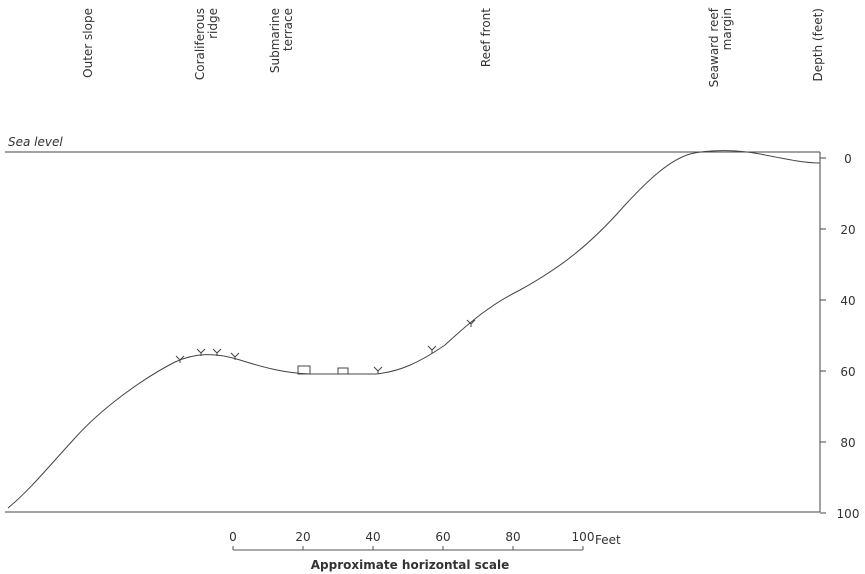 This screenshot has height=574, width=865. Describe the element at coordinates (206, 44) in the screenshot. I see `zone-label: Coraliferousridge` at that location.